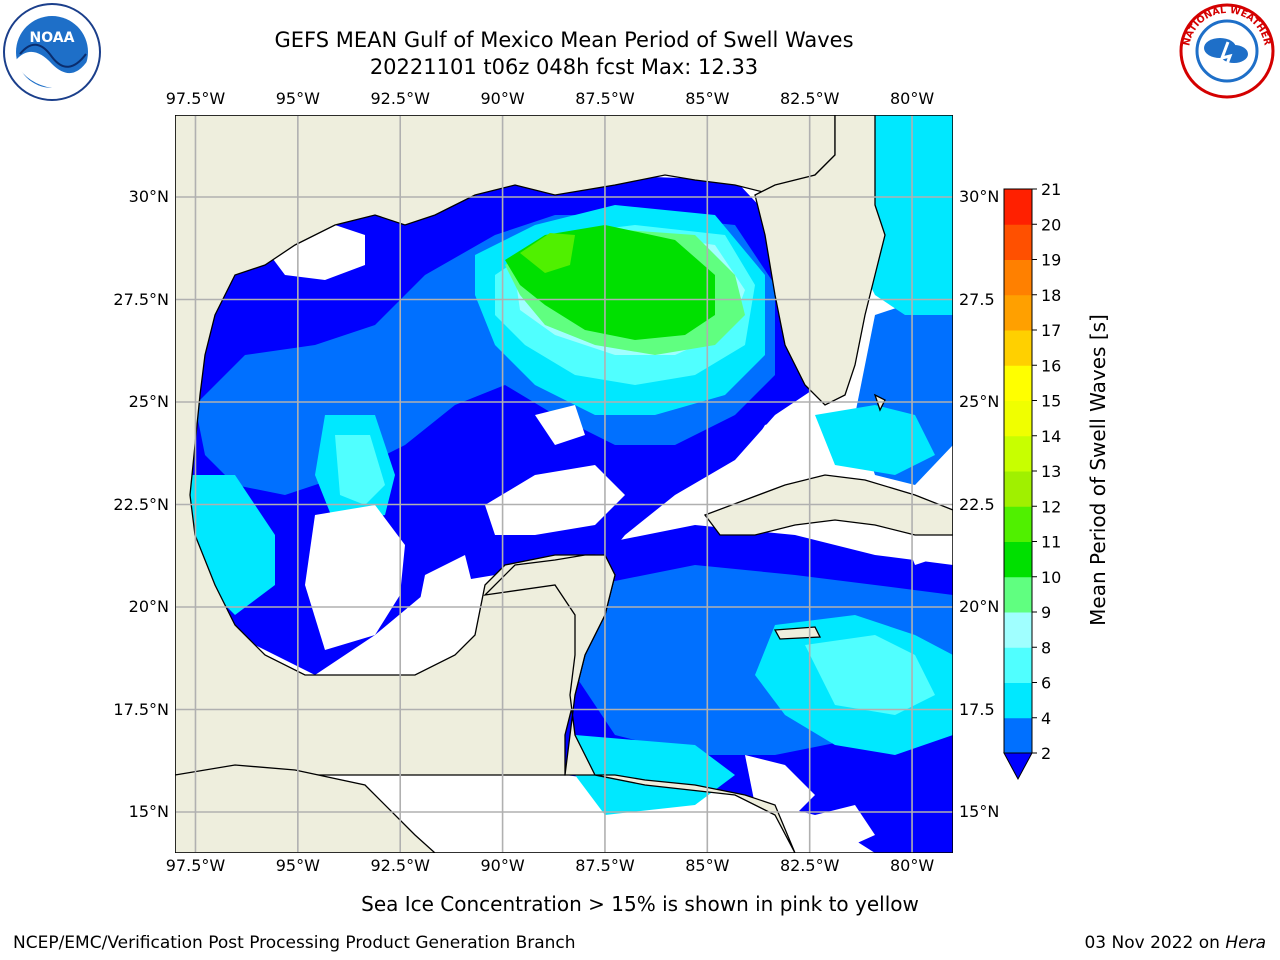 This screenshot has height=960, width=1280. What do you see at coordinates (605, 865) in the screenshot?
I see `lon-label-bottom: 87.5°W` at bounding box center [605, 865].